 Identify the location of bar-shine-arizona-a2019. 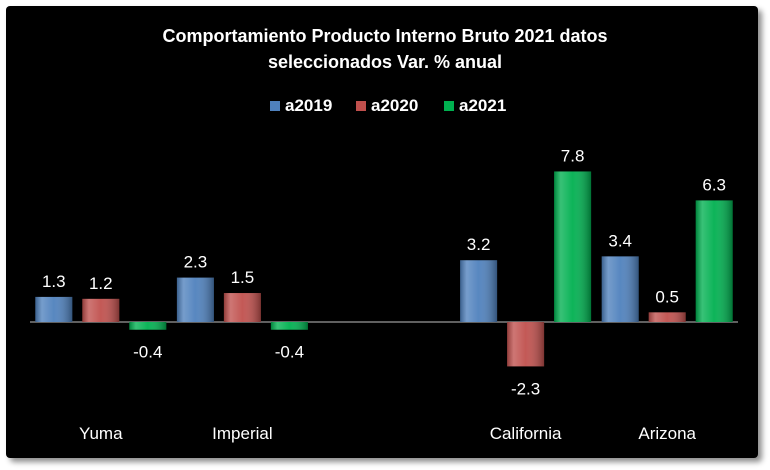
(620, 289).